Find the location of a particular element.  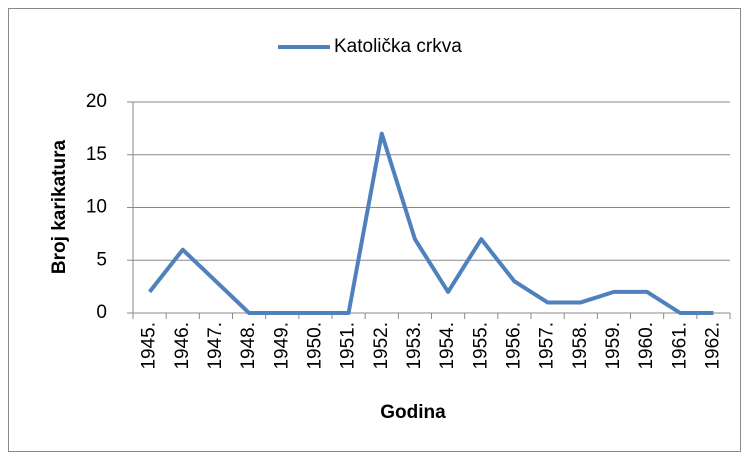

x-tick-label: 1945. is located at coordinates (149, 346).